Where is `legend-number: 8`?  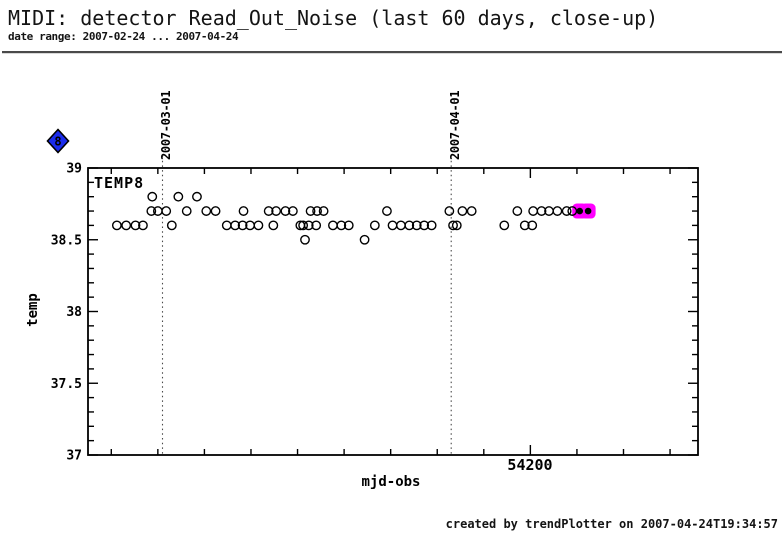 legend-number: 8 is located at coordinates (57, 142).